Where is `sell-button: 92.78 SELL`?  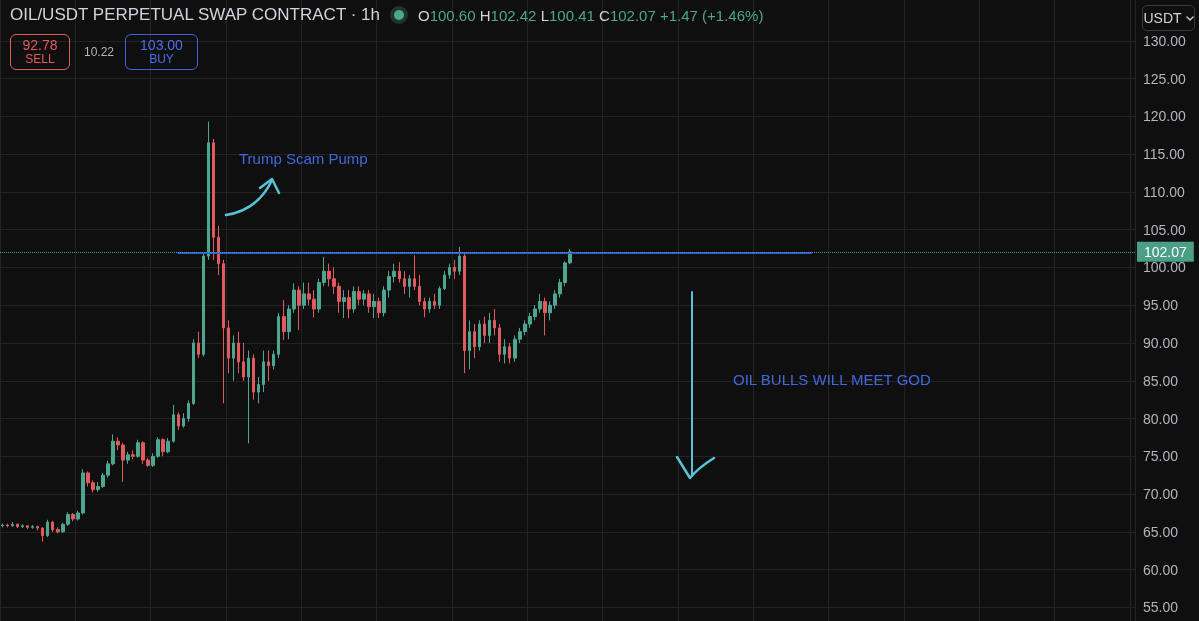
sell-button: 92.78 SELL is located at coordinates (40, 52).